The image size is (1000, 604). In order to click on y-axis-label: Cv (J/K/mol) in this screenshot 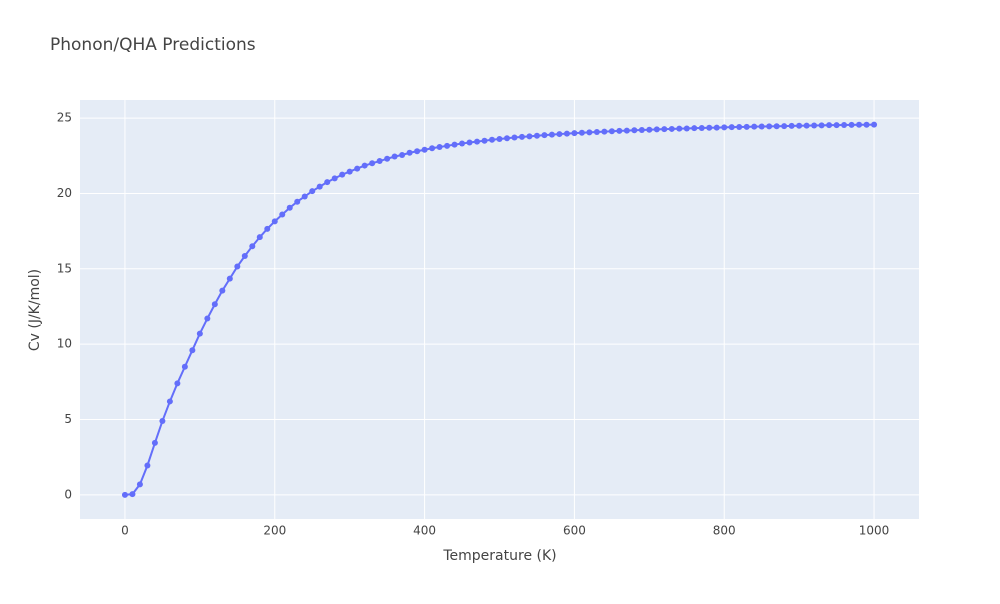, I will do `click(35, 310)`.